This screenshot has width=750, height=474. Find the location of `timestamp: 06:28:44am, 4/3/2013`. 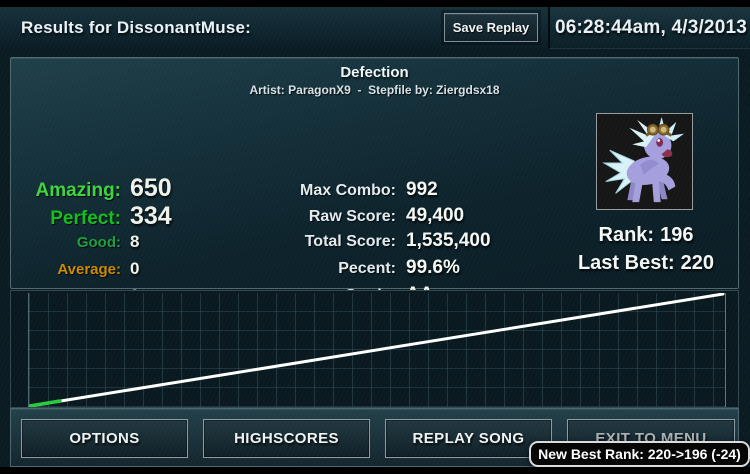

timestamp: 06:28:44am, 4/3/2013 is located at coordinates (651, 27).